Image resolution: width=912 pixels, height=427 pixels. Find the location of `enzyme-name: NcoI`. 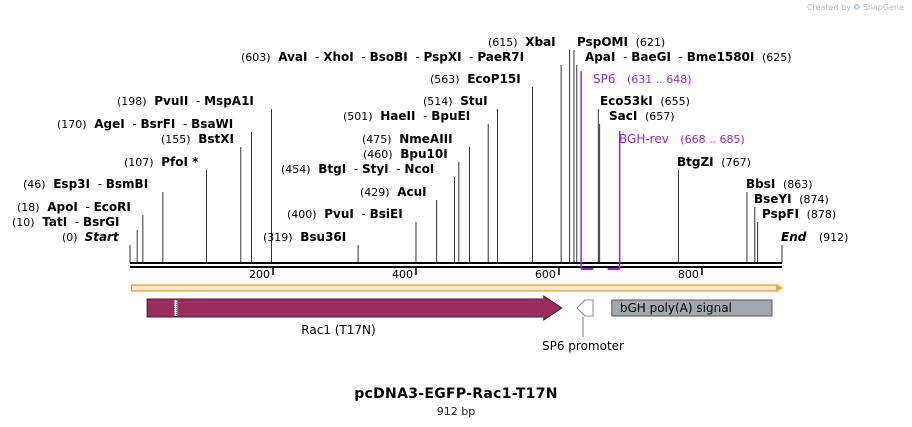

enzyme-name: NcoI is located at coordinates (419, 169).